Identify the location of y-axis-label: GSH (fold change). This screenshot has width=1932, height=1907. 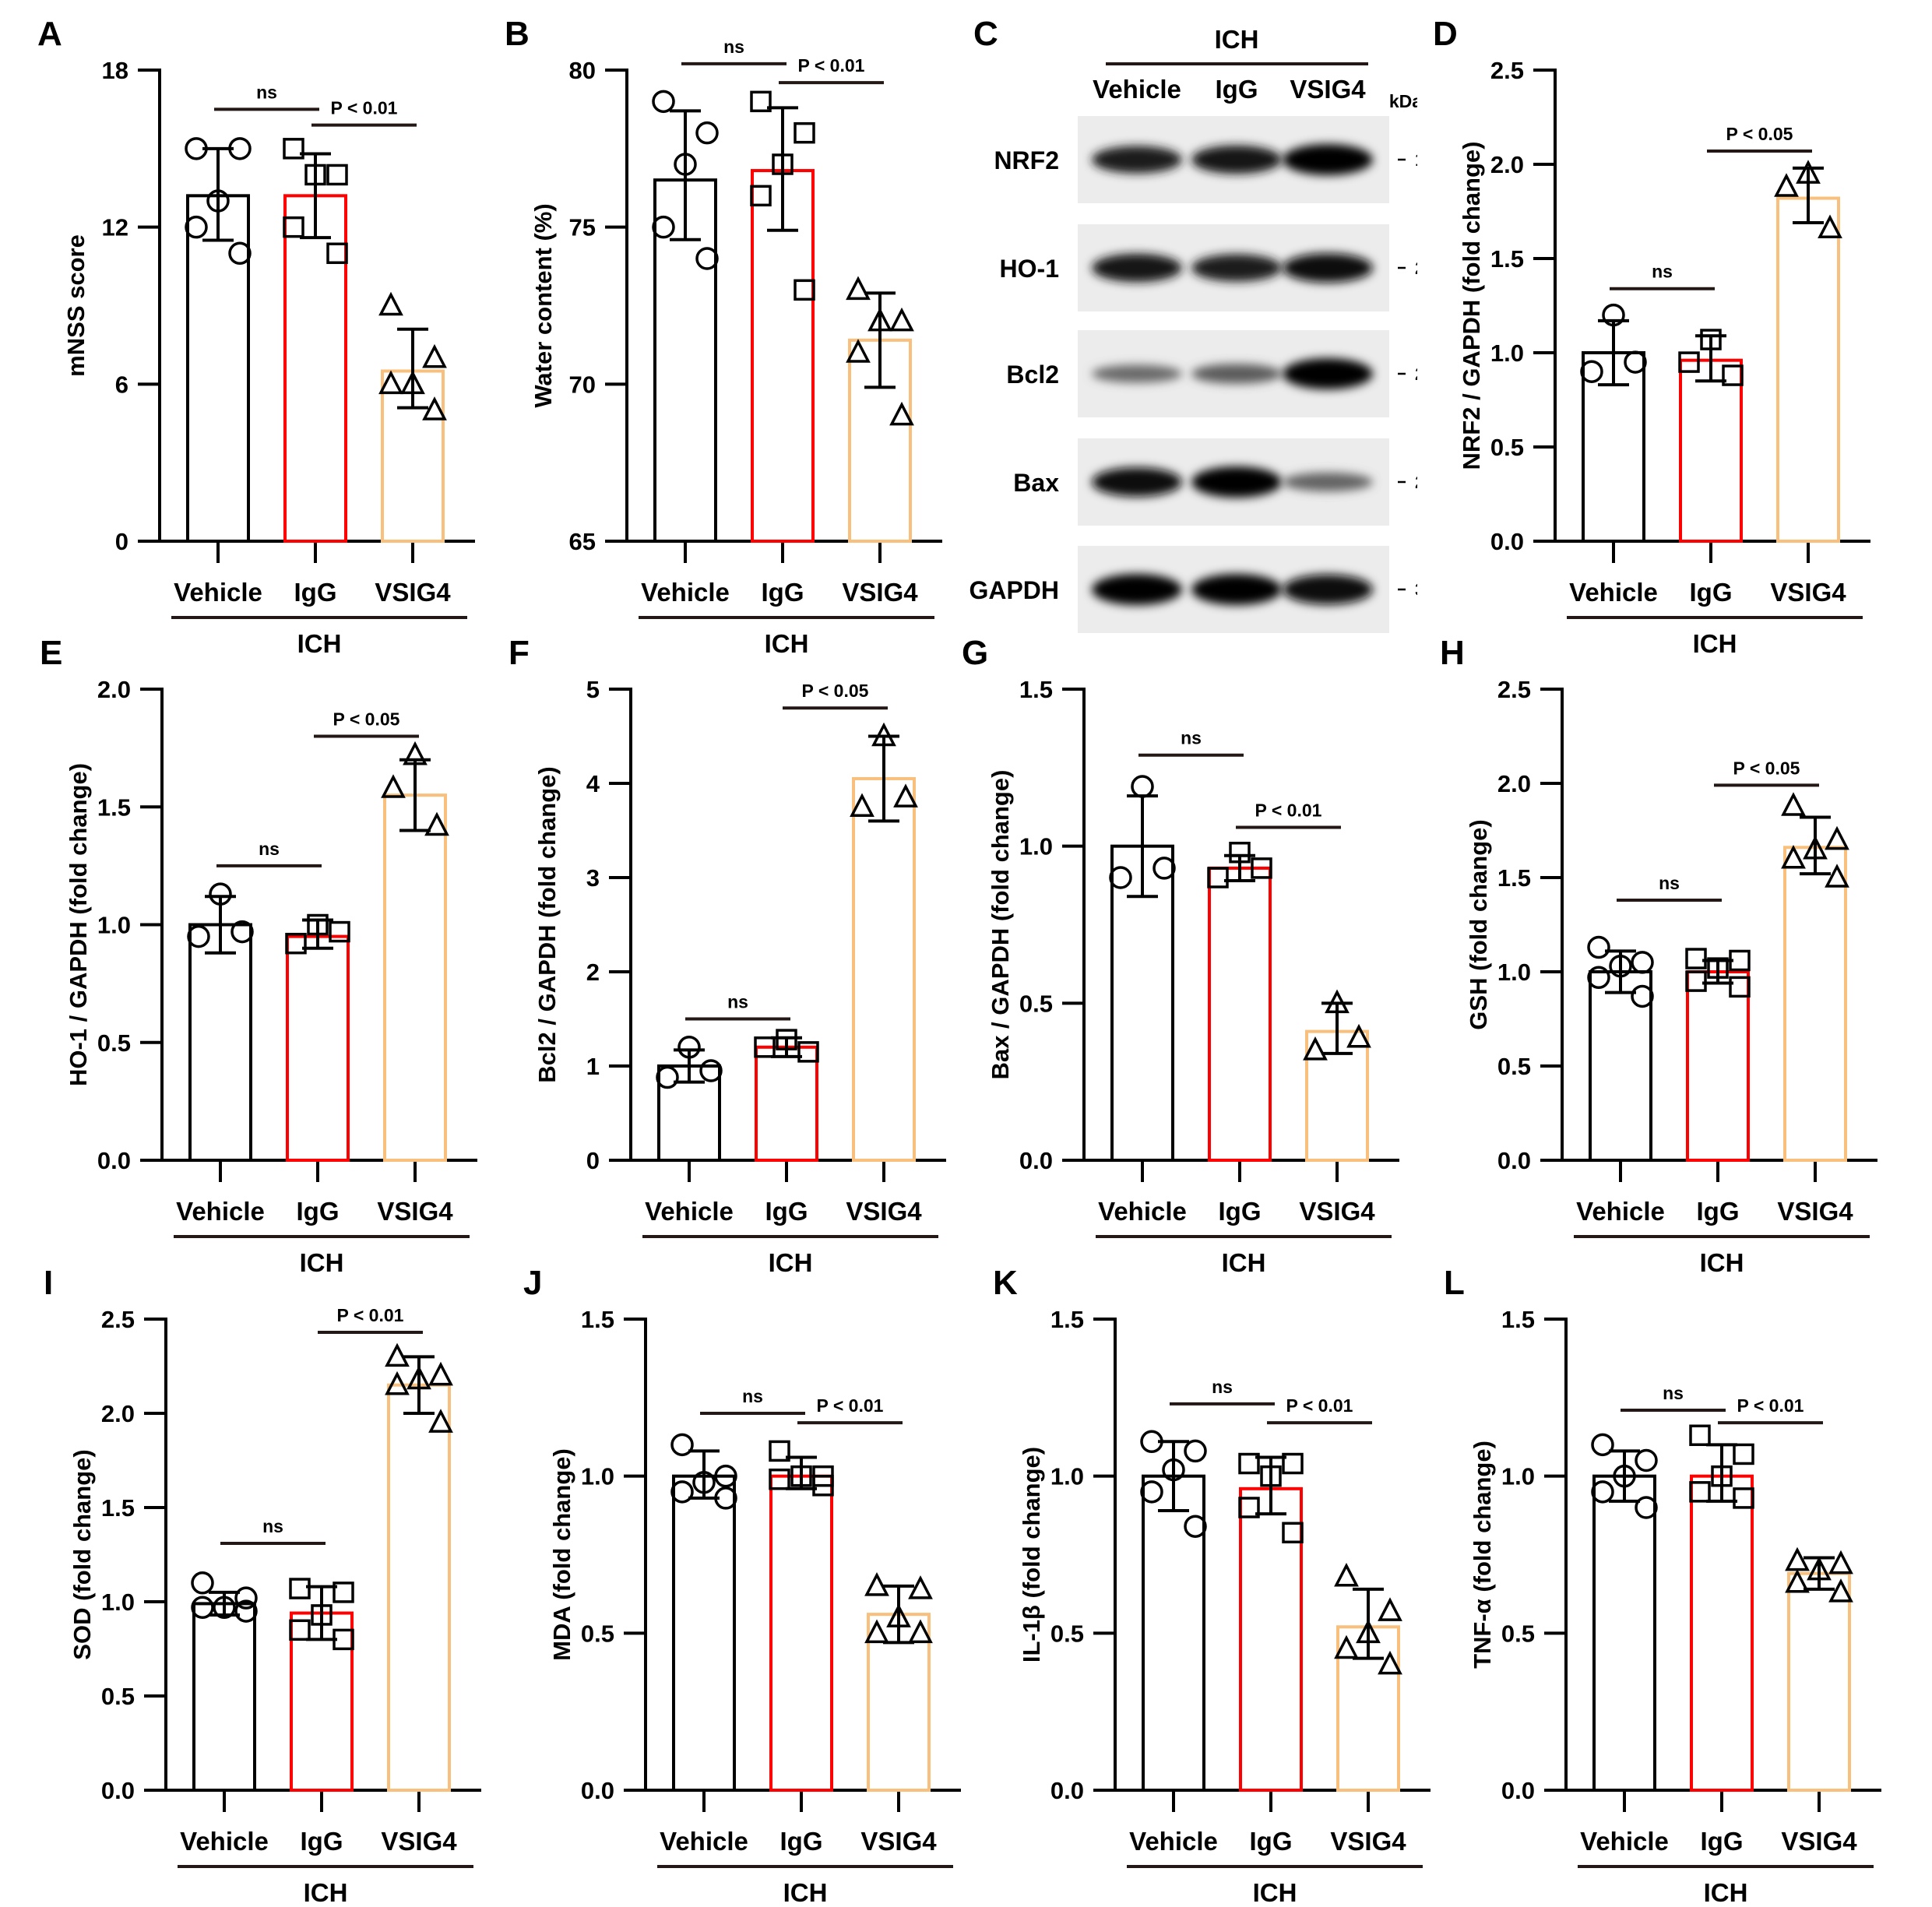
(1478, 924).